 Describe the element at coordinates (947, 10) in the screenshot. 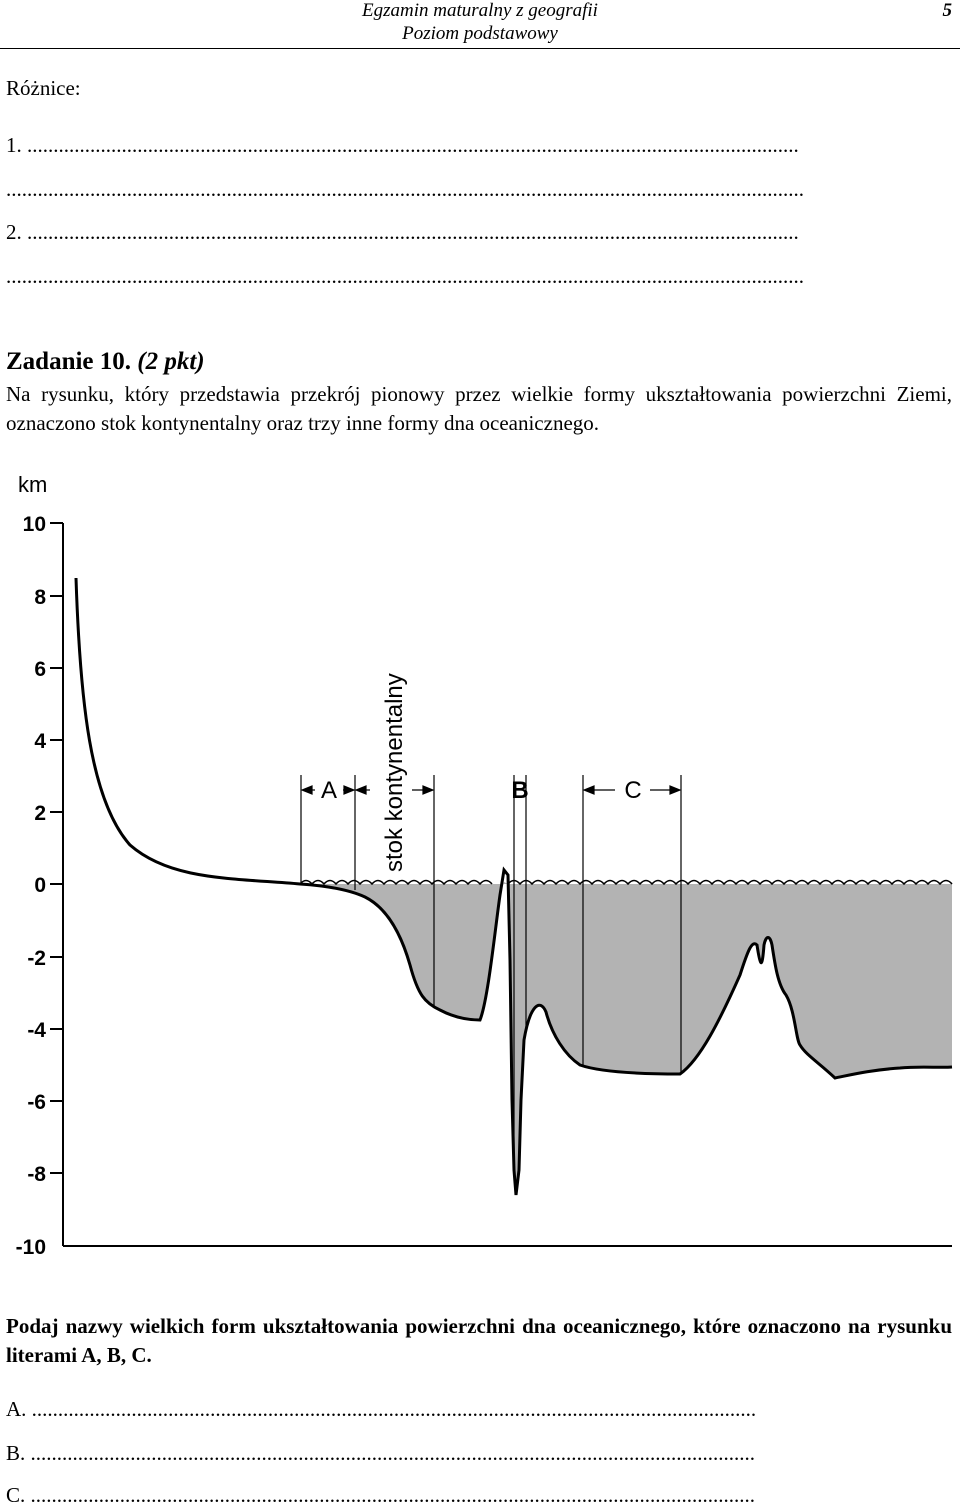

I see `page-number: 5` at that location.